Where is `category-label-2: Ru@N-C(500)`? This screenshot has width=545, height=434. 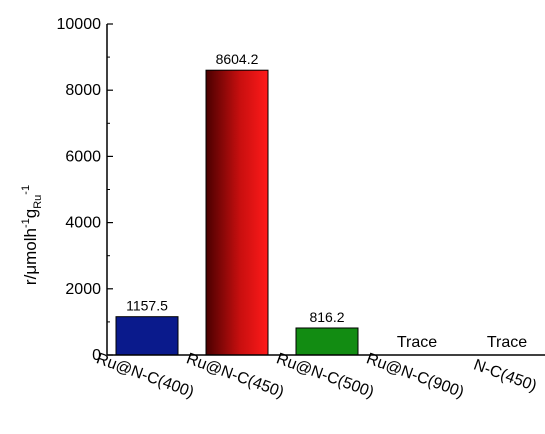 category-label-2: Ru@N-C(500) is located at coordinates (325, 375).